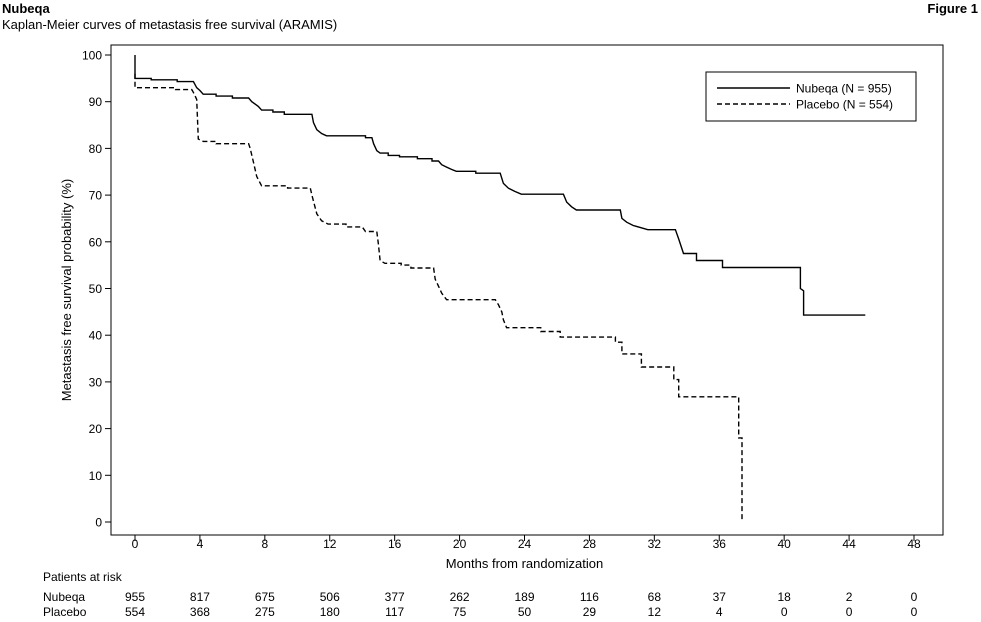 Image resolution: width=981 pixels, height=622 pixels. What do you see at coordinates (65, 612) in the screenshot?
I see `risk-row-label: Placebo` at bounding box center [65, 612].